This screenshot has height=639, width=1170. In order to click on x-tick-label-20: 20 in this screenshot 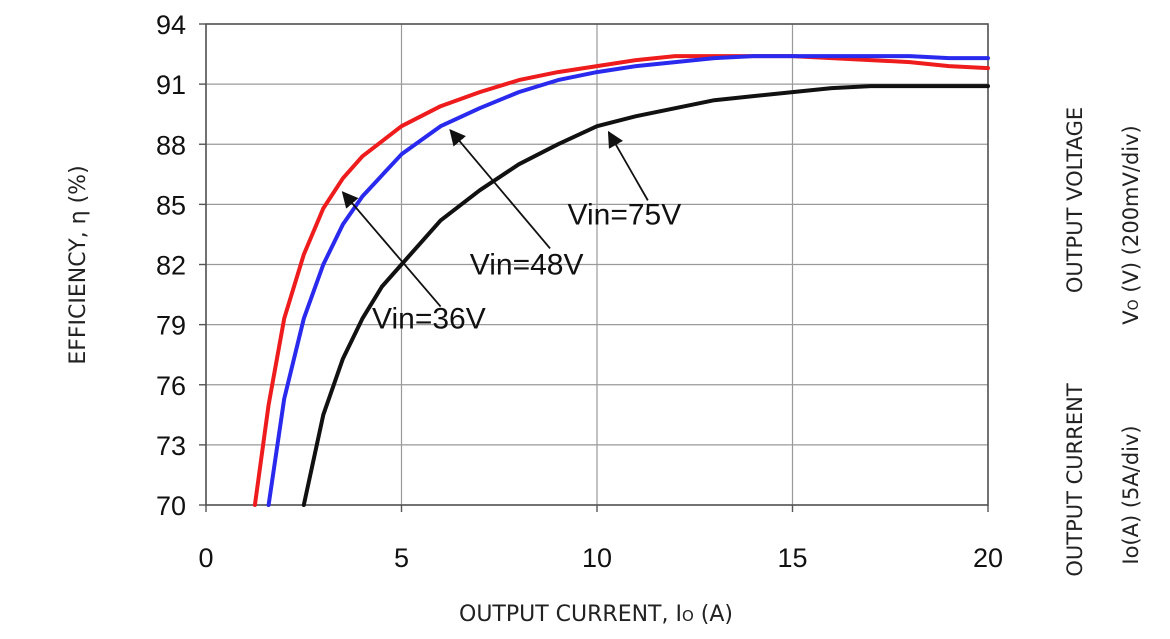, I will do `click(988, 558)`.